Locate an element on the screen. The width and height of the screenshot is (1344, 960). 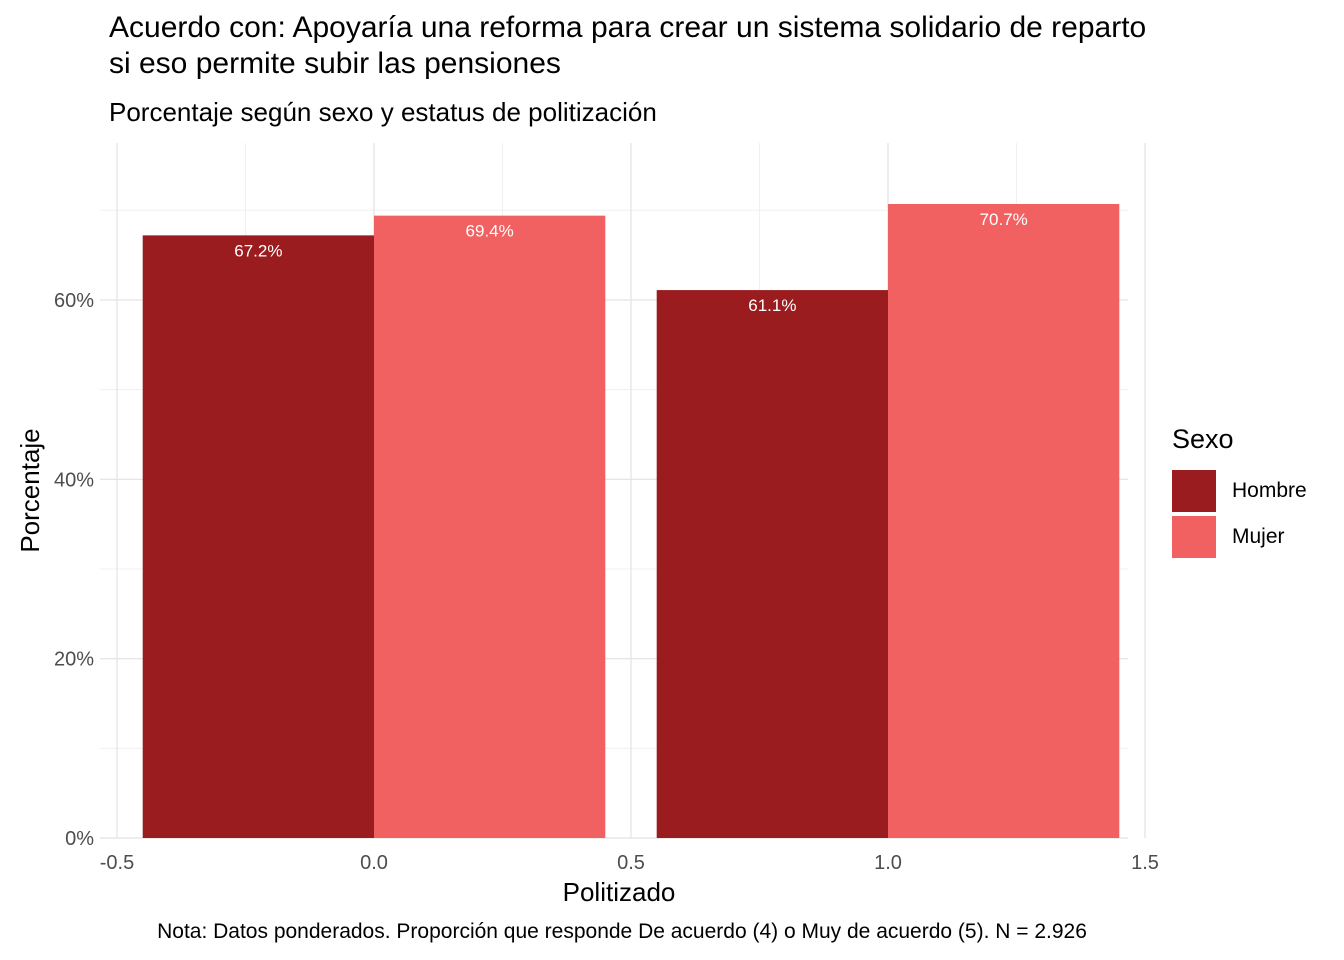
legend-label-hombre: Hombre is located at coordinates (1269, 490).